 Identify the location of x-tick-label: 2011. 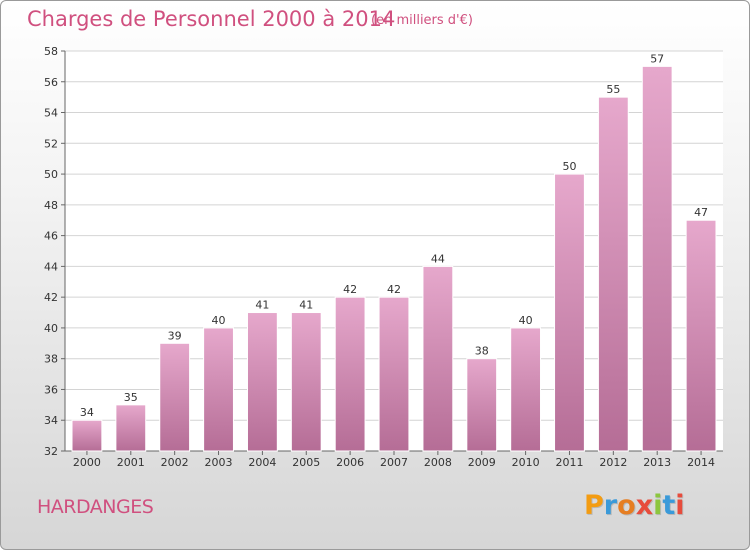
(569, 462).